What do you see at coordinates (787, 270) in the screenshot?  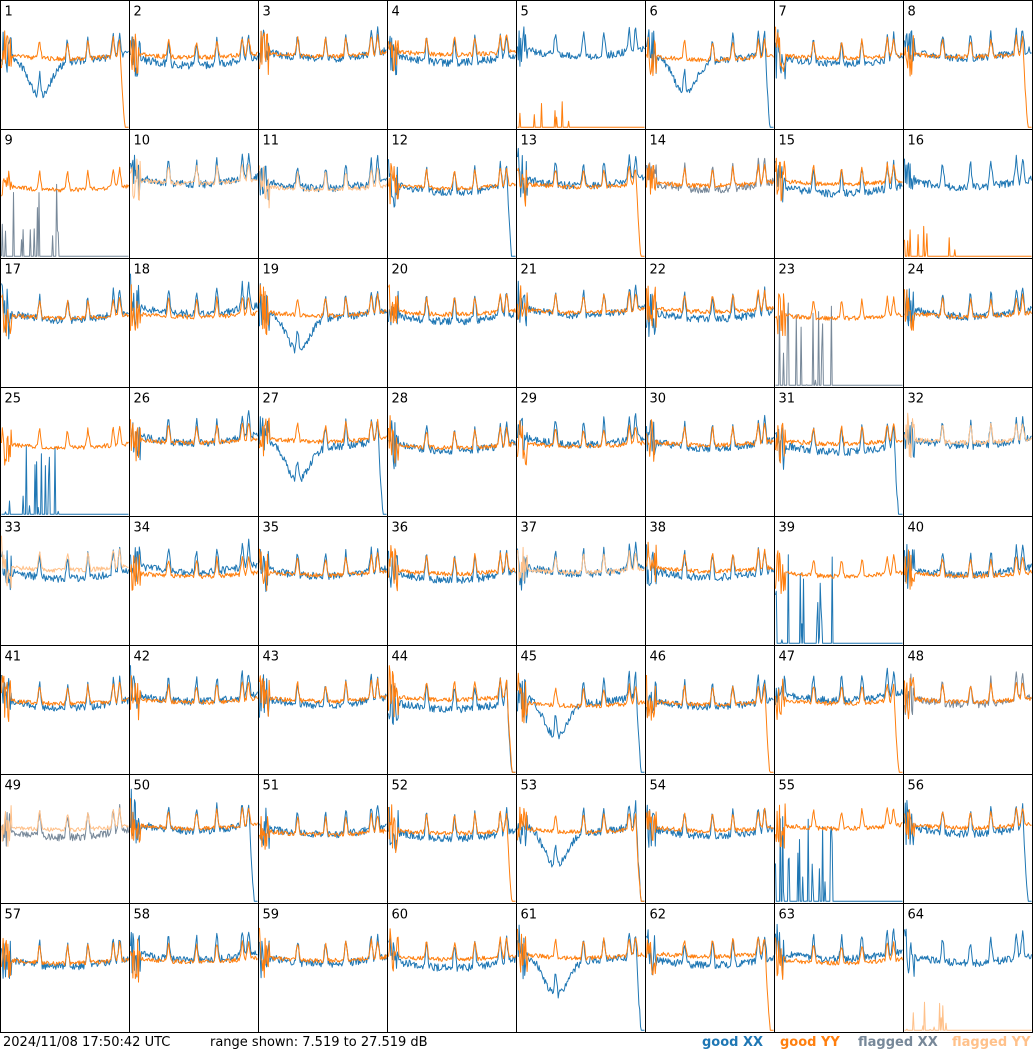 I see `panel-number-label: 23` at bounding box center [787, 270].